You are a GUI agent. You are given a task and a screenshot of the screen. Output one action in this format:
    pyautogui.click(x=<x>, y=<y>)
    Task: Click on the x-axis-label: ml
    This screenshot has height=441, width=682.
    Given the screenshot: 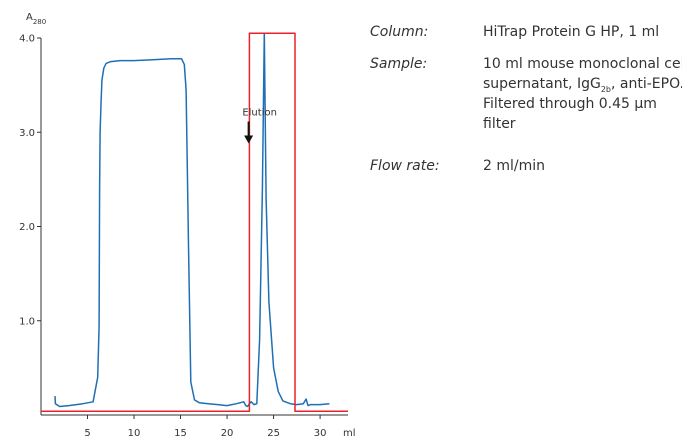 What is the action you would take?
    pyautogui.click(x=349, y=433)
    